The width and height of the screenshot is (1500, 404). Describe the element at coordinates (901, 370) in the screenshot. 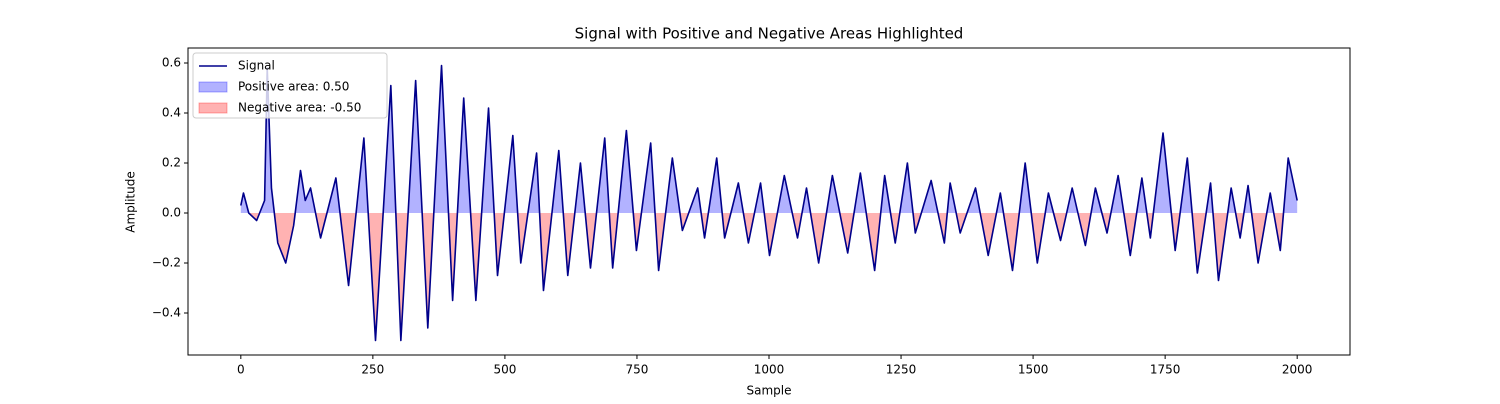

I see `x-tick-label: 1250` at that location.